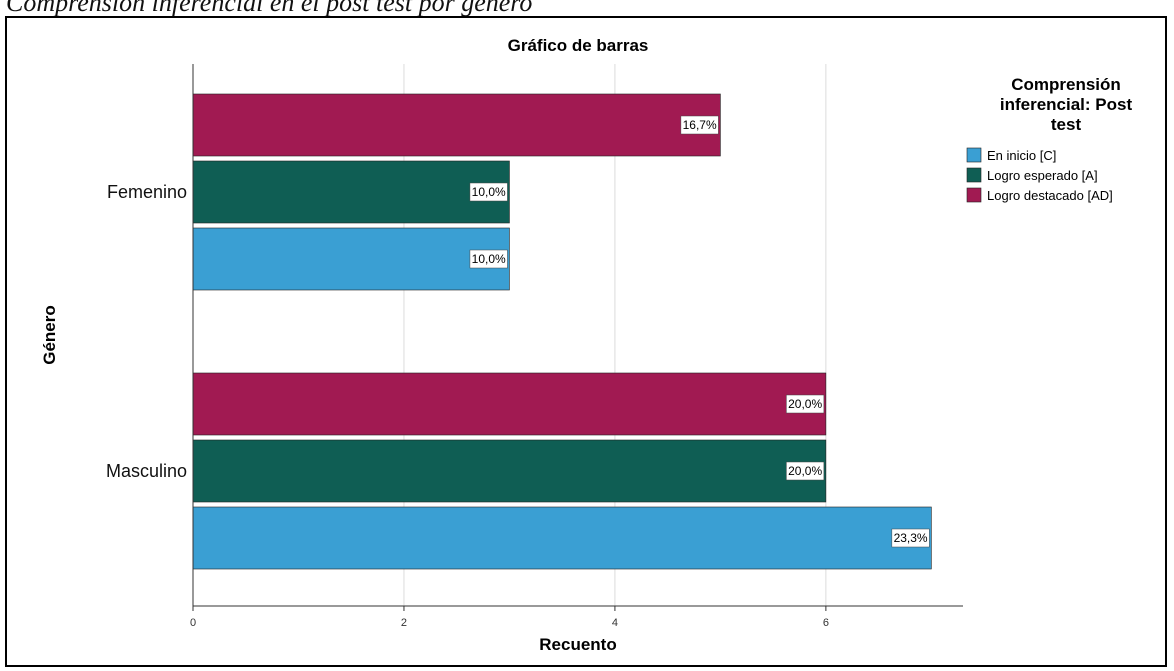 The height and width of the screenshot is (671, 1174). I want to click on data-label: 16,7%, so click(700, 125).